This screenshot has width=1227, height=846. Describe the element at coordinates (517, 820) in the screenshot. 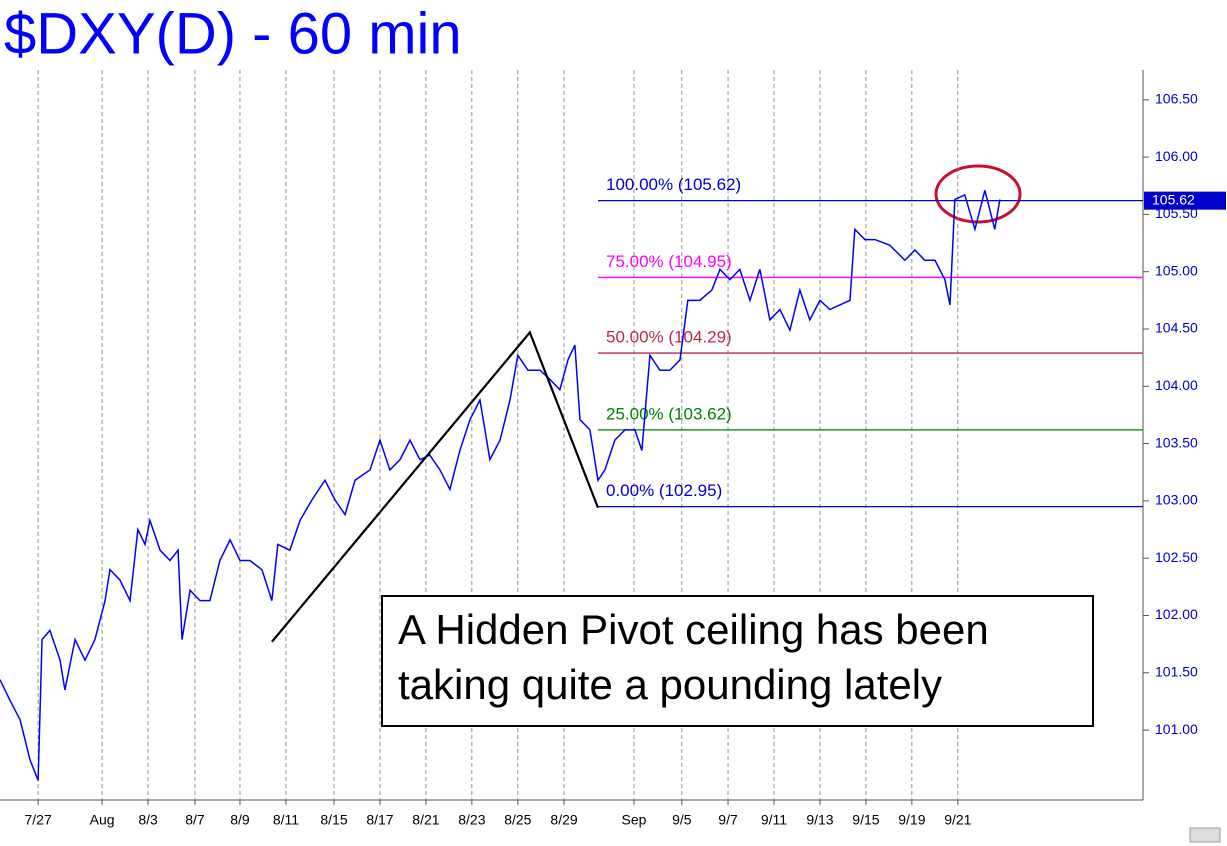

I see `x-tick-label: 8/25` at that location.